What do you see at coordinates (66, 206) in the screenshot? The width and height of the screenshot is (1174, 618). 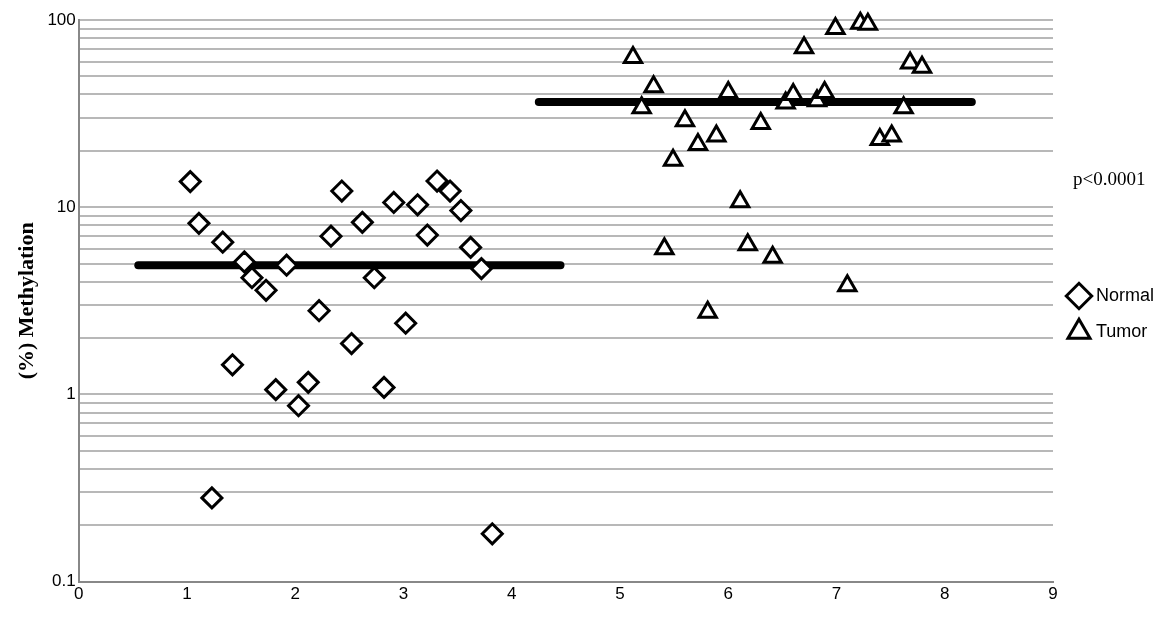 I see `y-tick-label: 10` at bounding box center [66, 206].